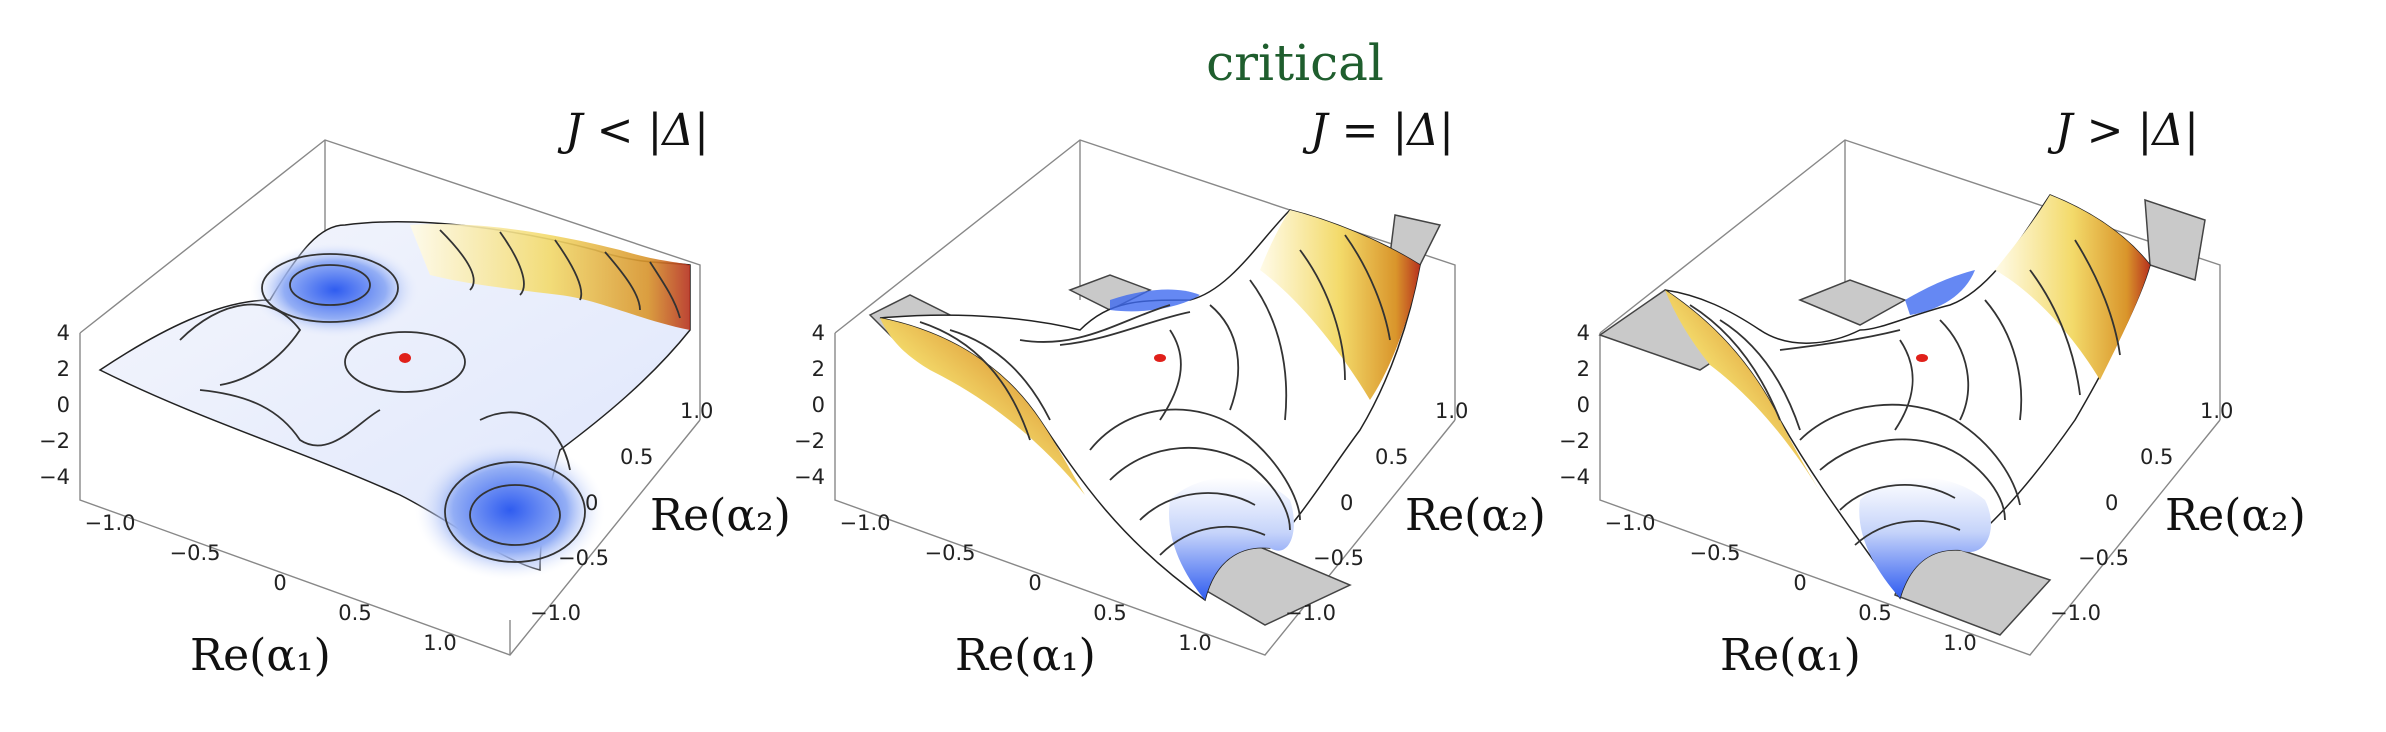 This screenshot has width=2386, height=732. Describe the element at coordinates (1922, 358) in the screenshot. I see `panel-3-marker` at that location.